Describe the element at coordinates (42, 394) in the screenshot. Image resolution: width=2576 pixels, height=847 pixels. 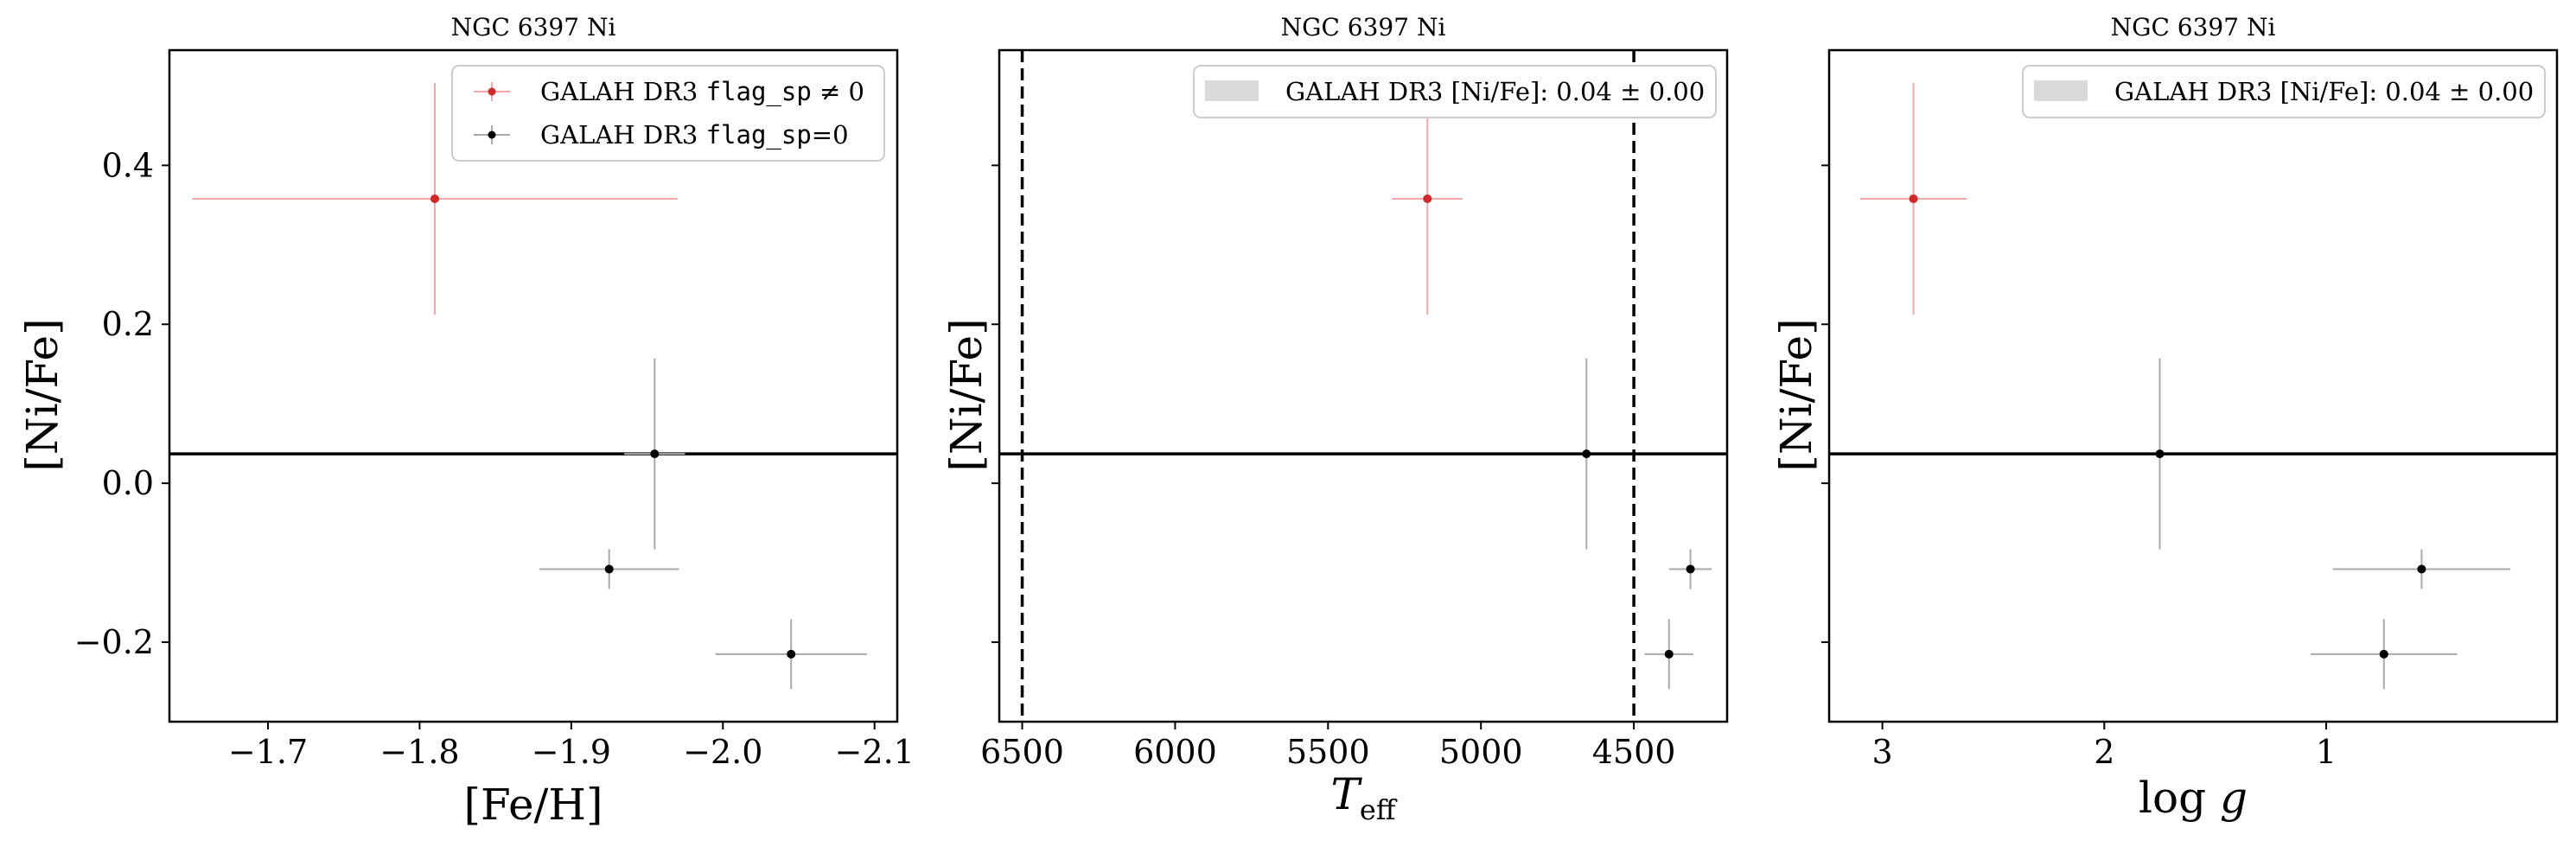
I see `panel-1-ylabel: [Ni/Fe]` at that location.